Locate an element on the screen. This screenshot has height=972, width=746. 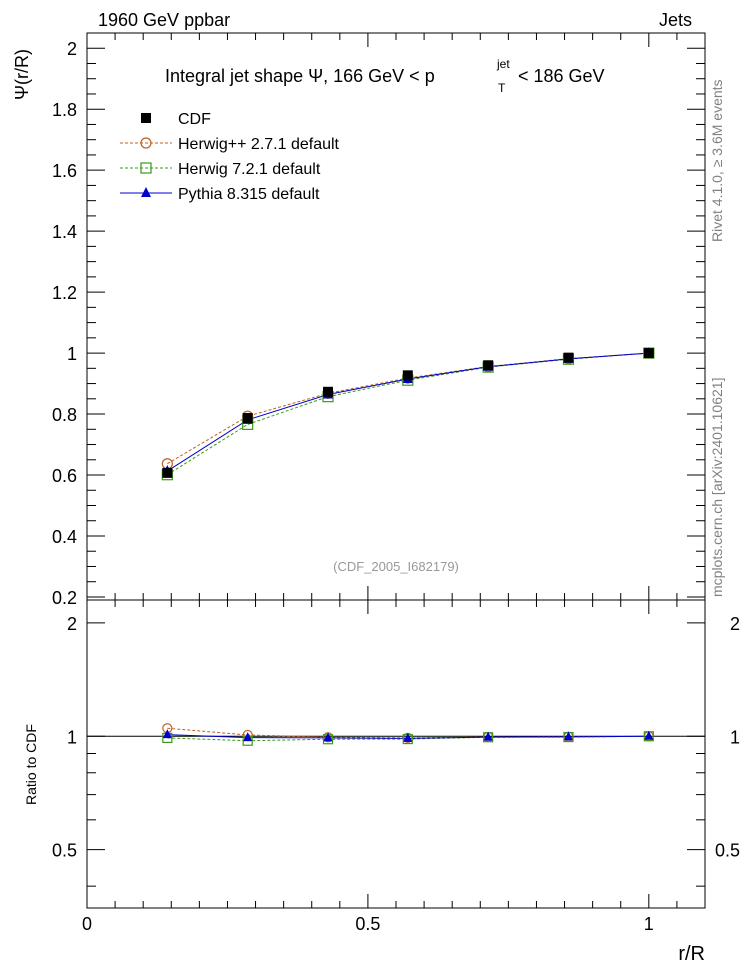
y-tick-label: 0.4 is located at coordinates (64, 537).